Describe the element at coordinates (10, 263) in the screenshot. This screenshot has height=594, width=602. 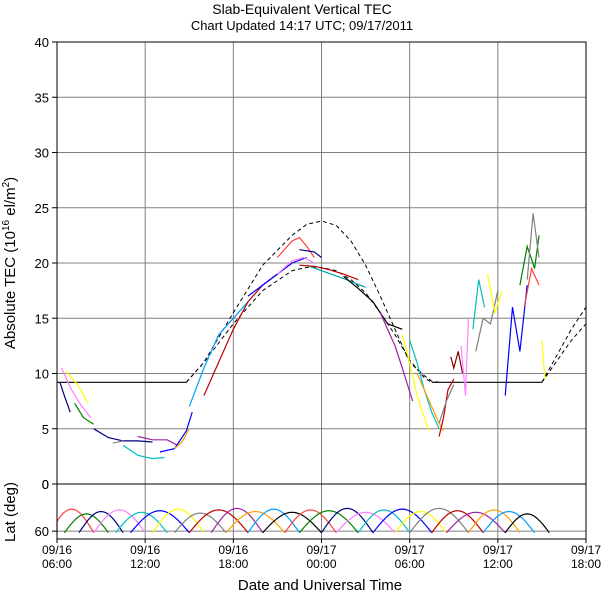
I see `tec-y-axis-label: Absolute TEC (1016 el/m2)` at that location.